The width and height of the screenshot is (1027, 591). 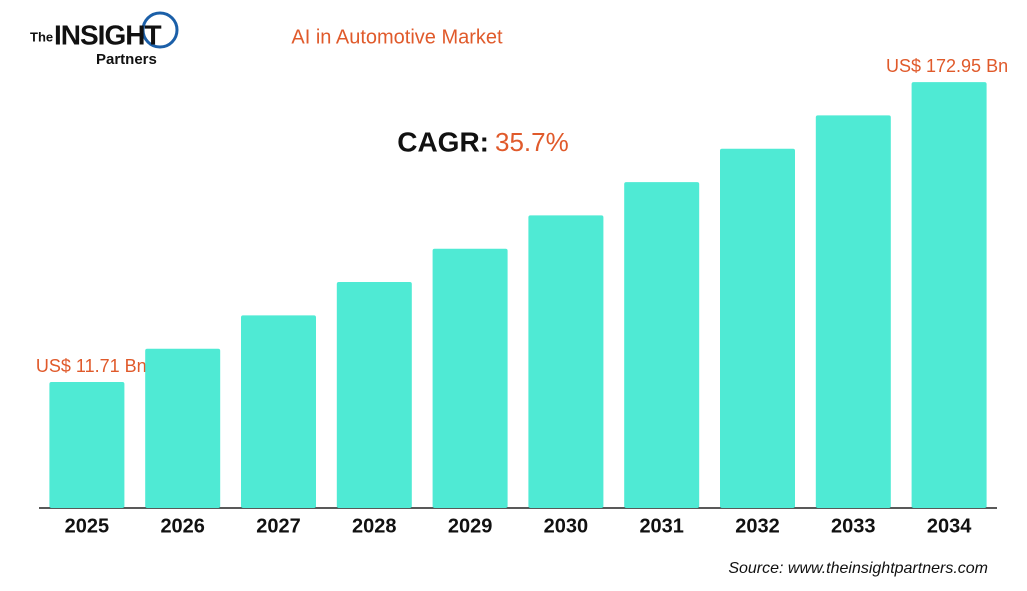 I want to click on value-label: US$ 11.71 Bn, so click(x=91, y=366).